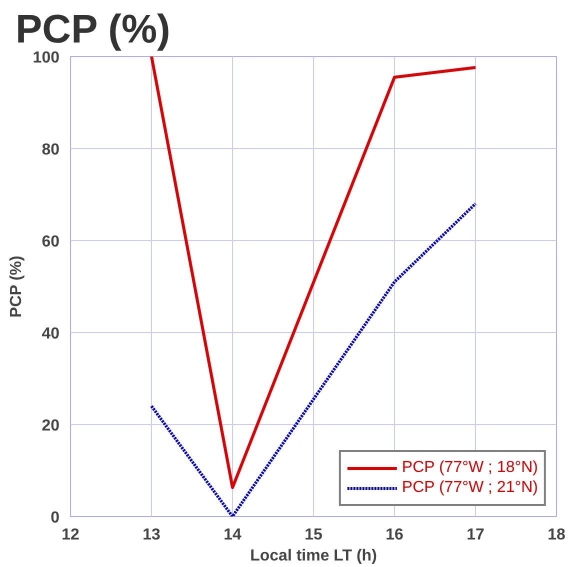 The height and width of the screenshot is (567, 568). Describe the element at coordinates (51, 334) in the screenshot. I see `y-tick-label: 40` at that location.